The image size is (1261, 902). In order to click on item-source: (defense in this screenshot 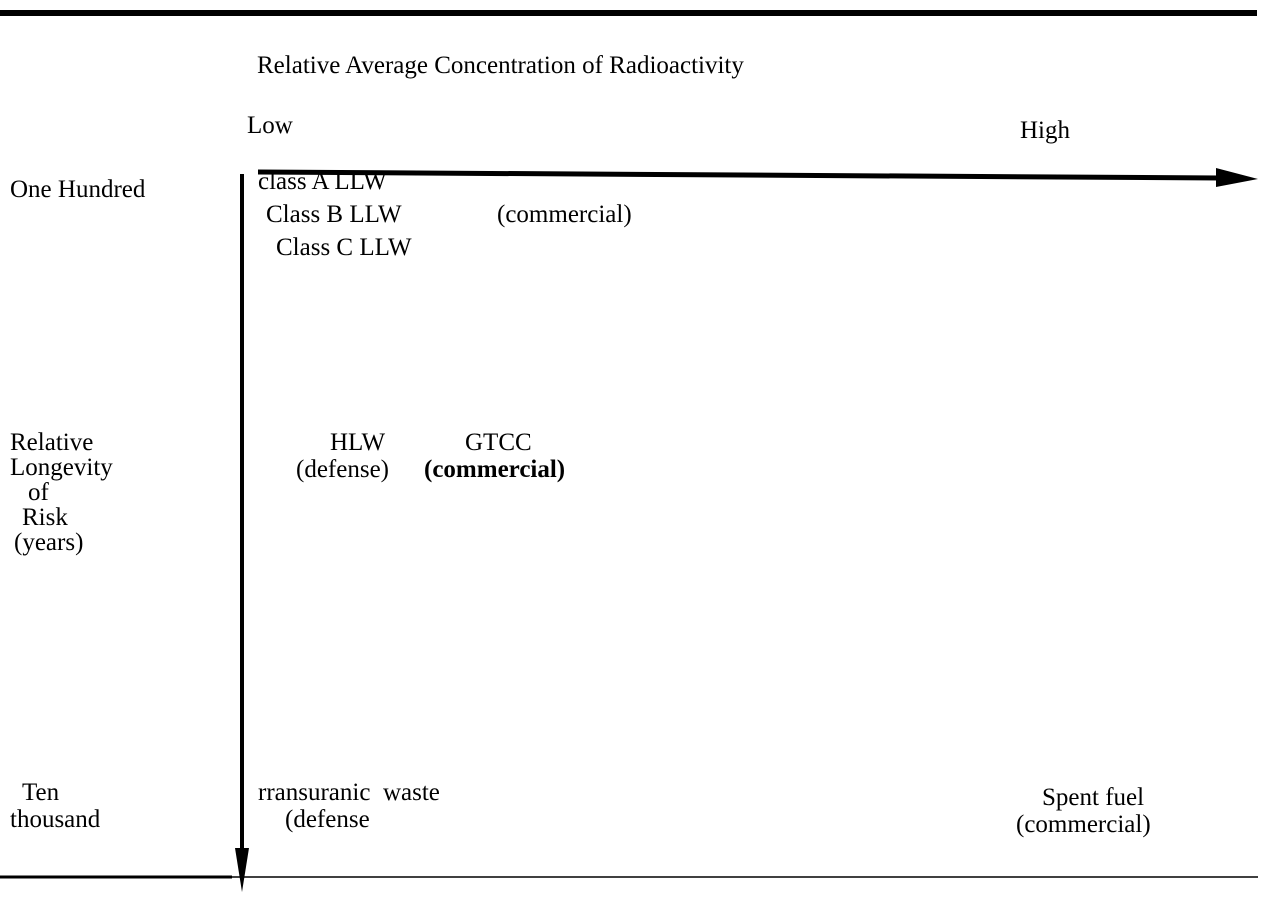, I will do `click(327, 819)`.